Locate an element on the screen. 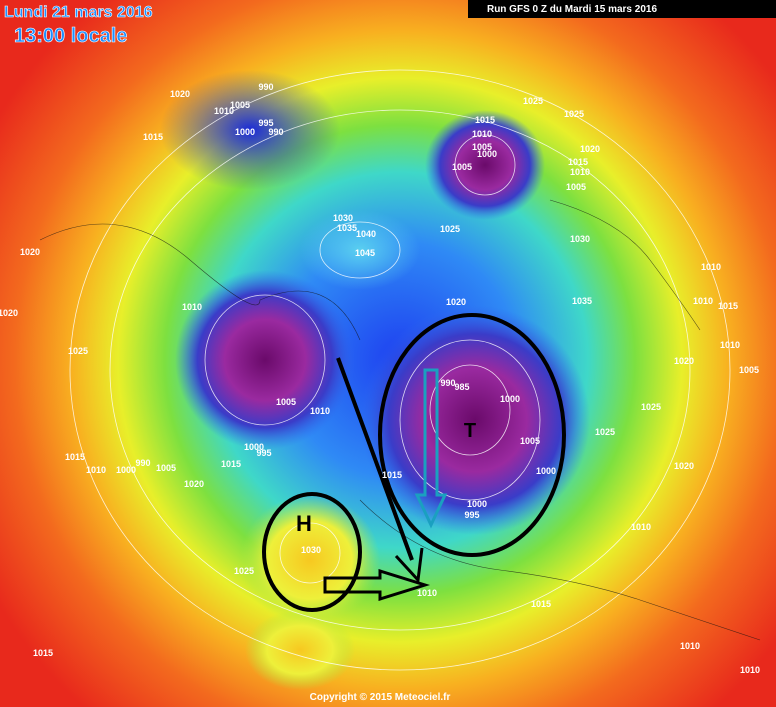 The height and width of the screenshot is (707, 776). arrow is located at coordinates (431, 448).